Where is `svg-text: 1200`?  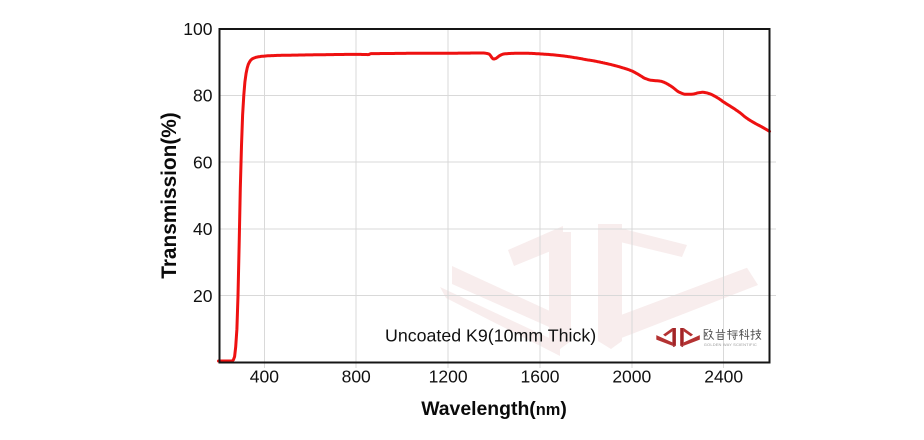 svg-text: 1200 is located at coordinates (448, 377).